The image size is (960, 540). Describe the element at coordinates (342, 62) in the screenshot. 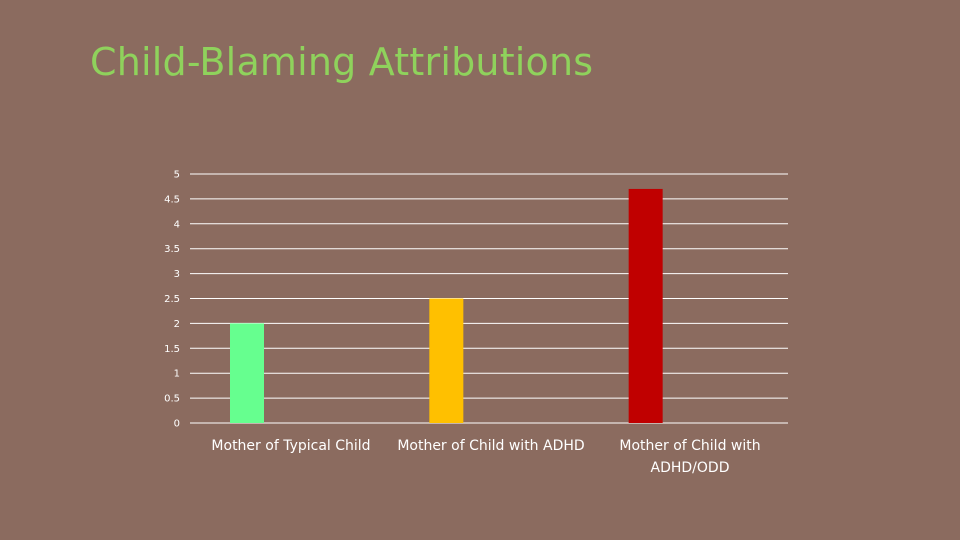

I see `slide-title: Child-Blaming Attributions` at that location.